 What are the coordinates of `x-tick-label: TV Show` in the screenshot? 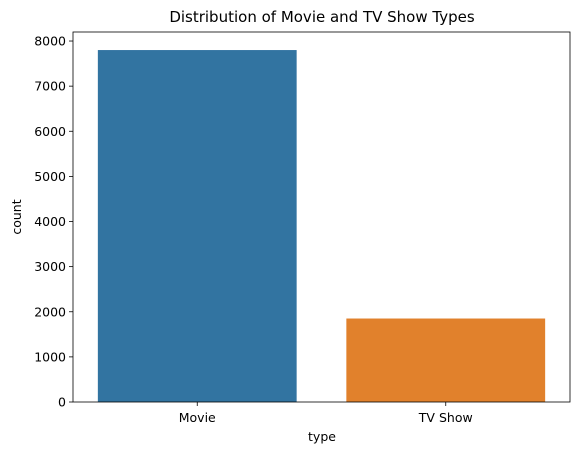 It's located at (445, 417).